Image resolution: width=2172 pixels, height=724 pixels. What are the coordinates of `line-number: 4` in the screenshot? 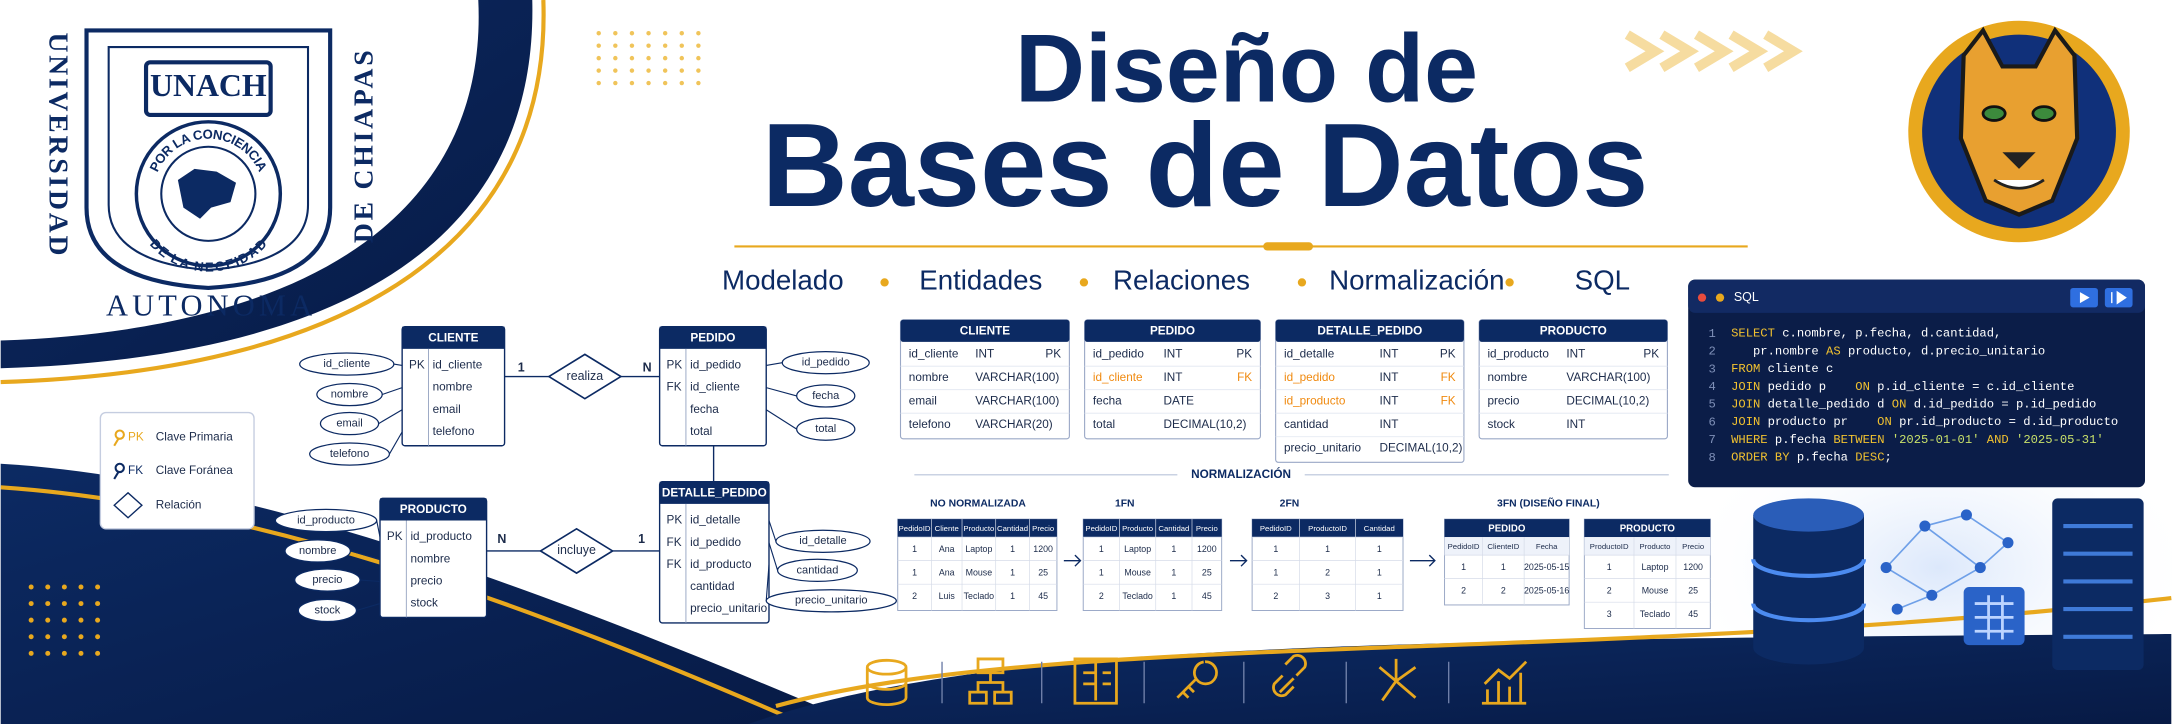 It's located at (1712, 387).